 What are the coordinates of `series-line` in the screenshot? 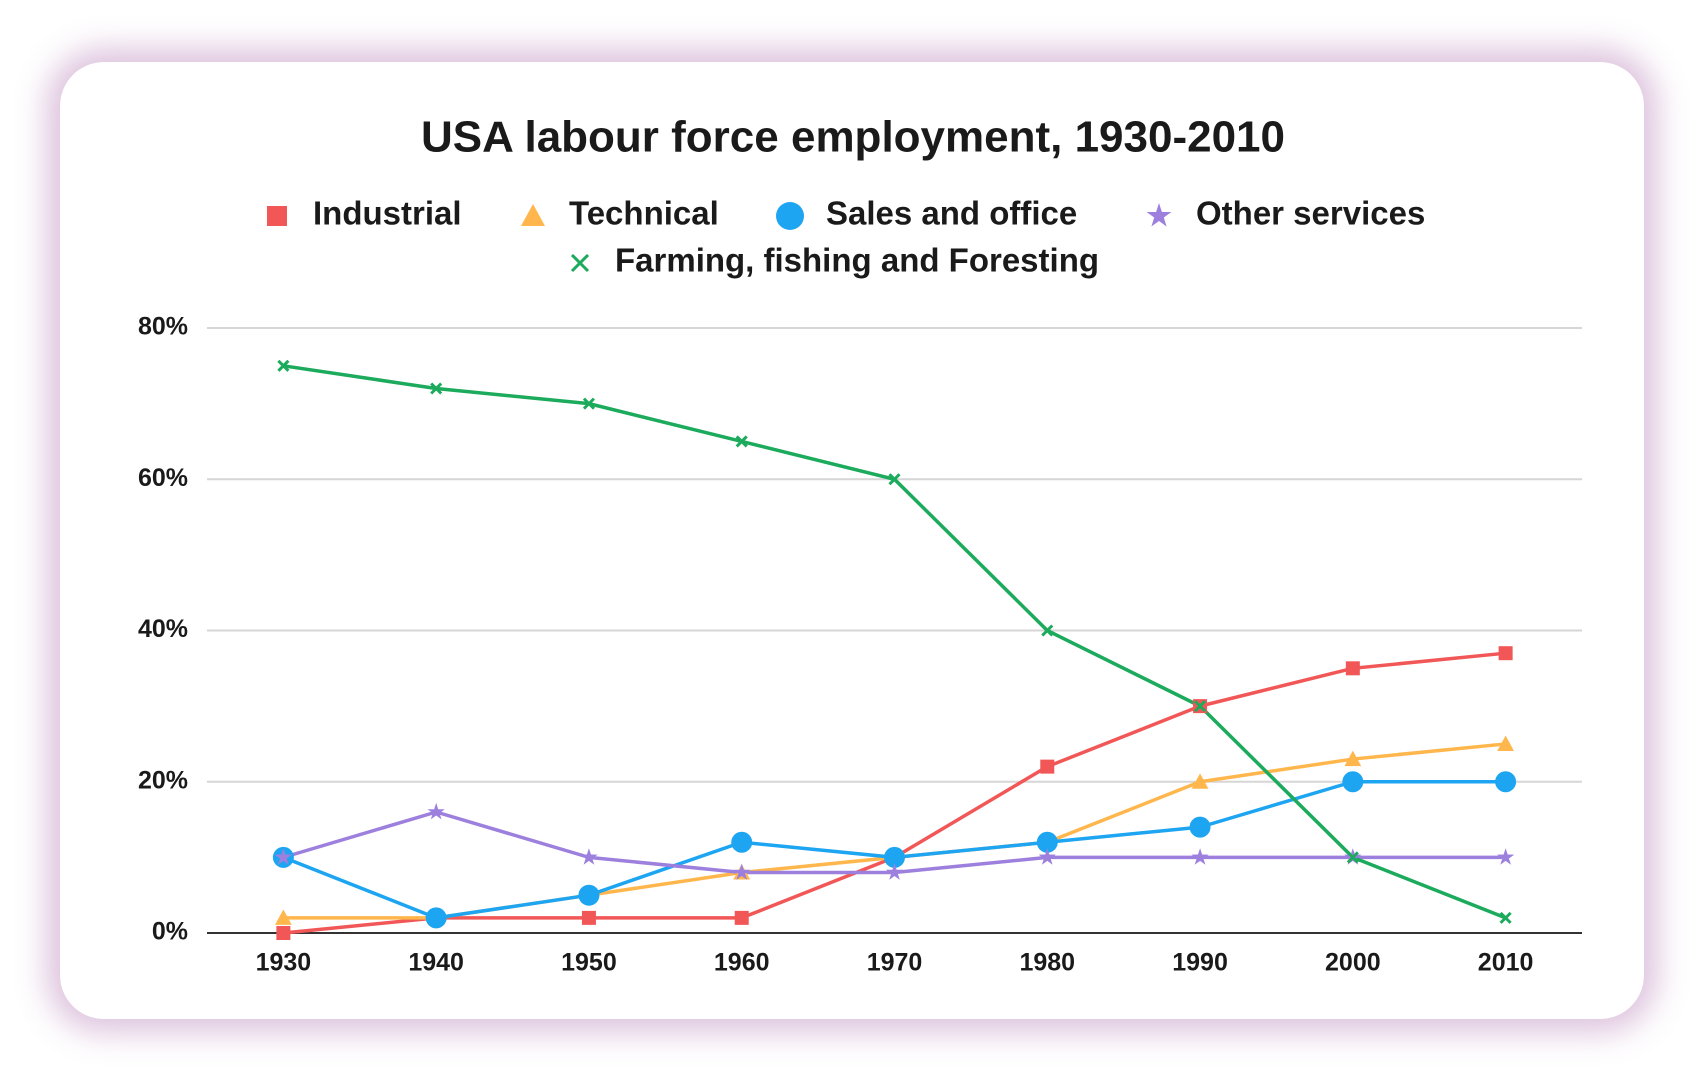 It's located at (894, 831).